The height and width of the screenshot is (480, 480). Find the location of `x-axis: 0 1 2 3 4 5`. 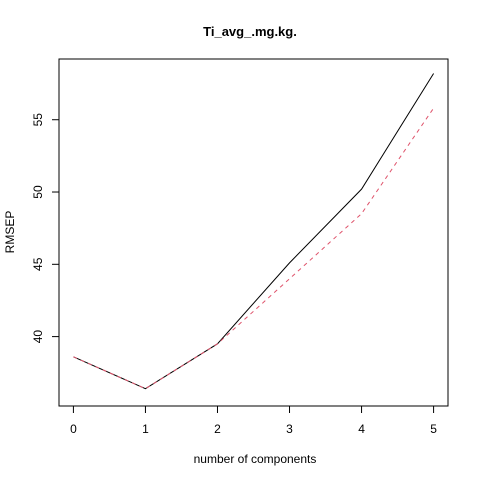

x-axis: 0 1 2 3 4 5 is located at coordinates (253, 420).